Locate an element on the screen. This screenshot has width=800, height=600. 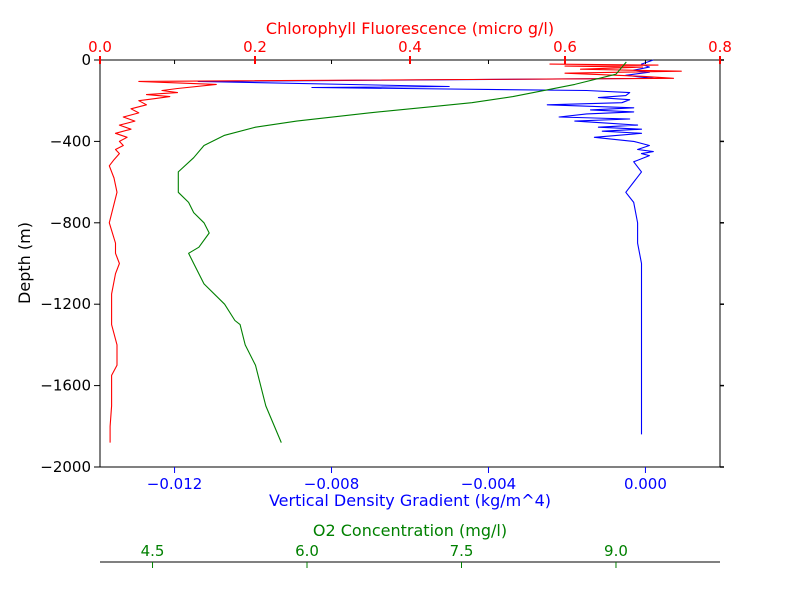
depth-tick-label: −2000 is located at coordinates (65, 467).